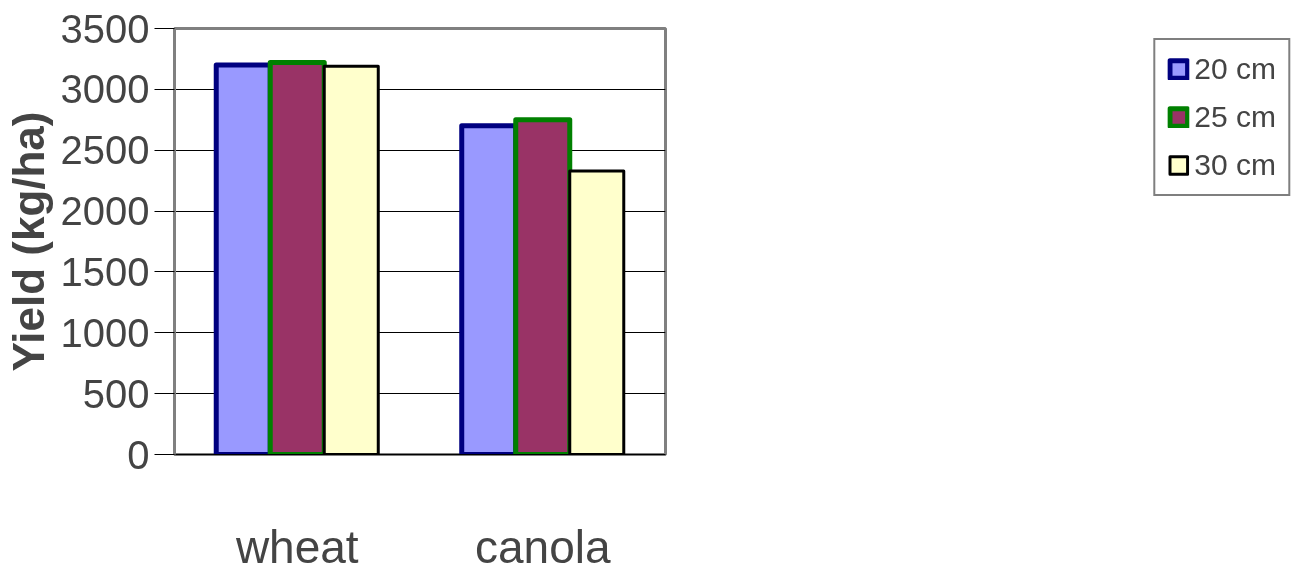  What do you see at coordinates (105, 332) in the screenshot?
I see `y-tick-label: 1000` at bounding box center [105, 332].